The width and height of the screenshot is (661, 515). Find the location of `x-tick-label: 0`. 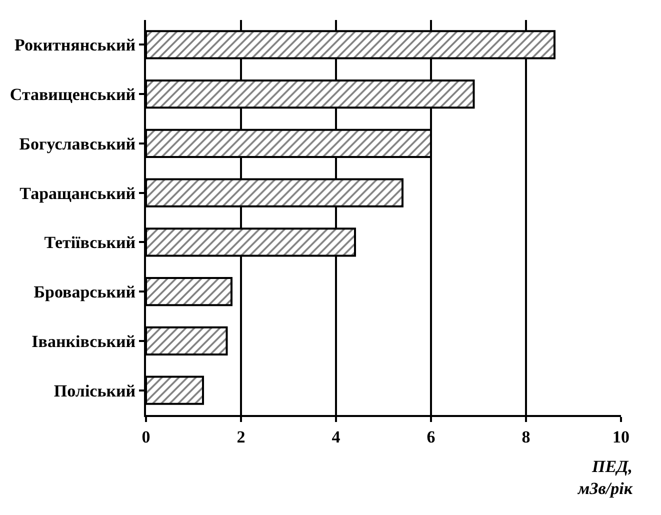

x-tick-label: 0 is located at coordinates (146, 436).